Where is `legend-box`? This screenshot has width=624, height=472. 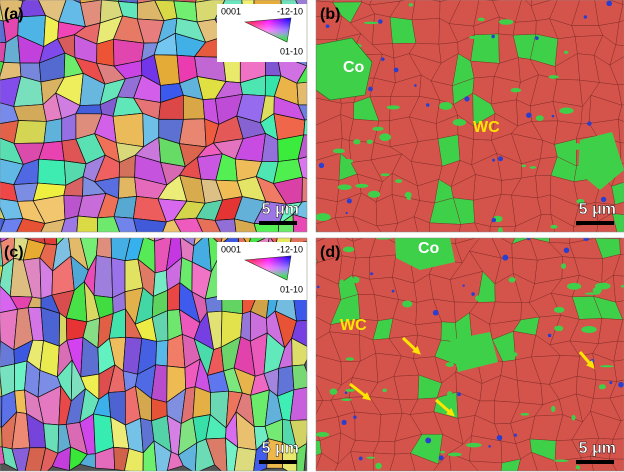 legend-box is located at coordinates (262, 271).